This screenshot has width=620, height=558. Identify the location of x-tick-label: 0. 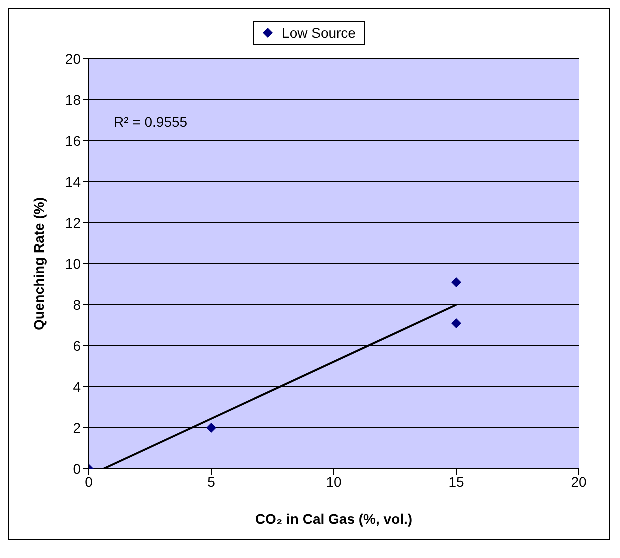
(89, 482).